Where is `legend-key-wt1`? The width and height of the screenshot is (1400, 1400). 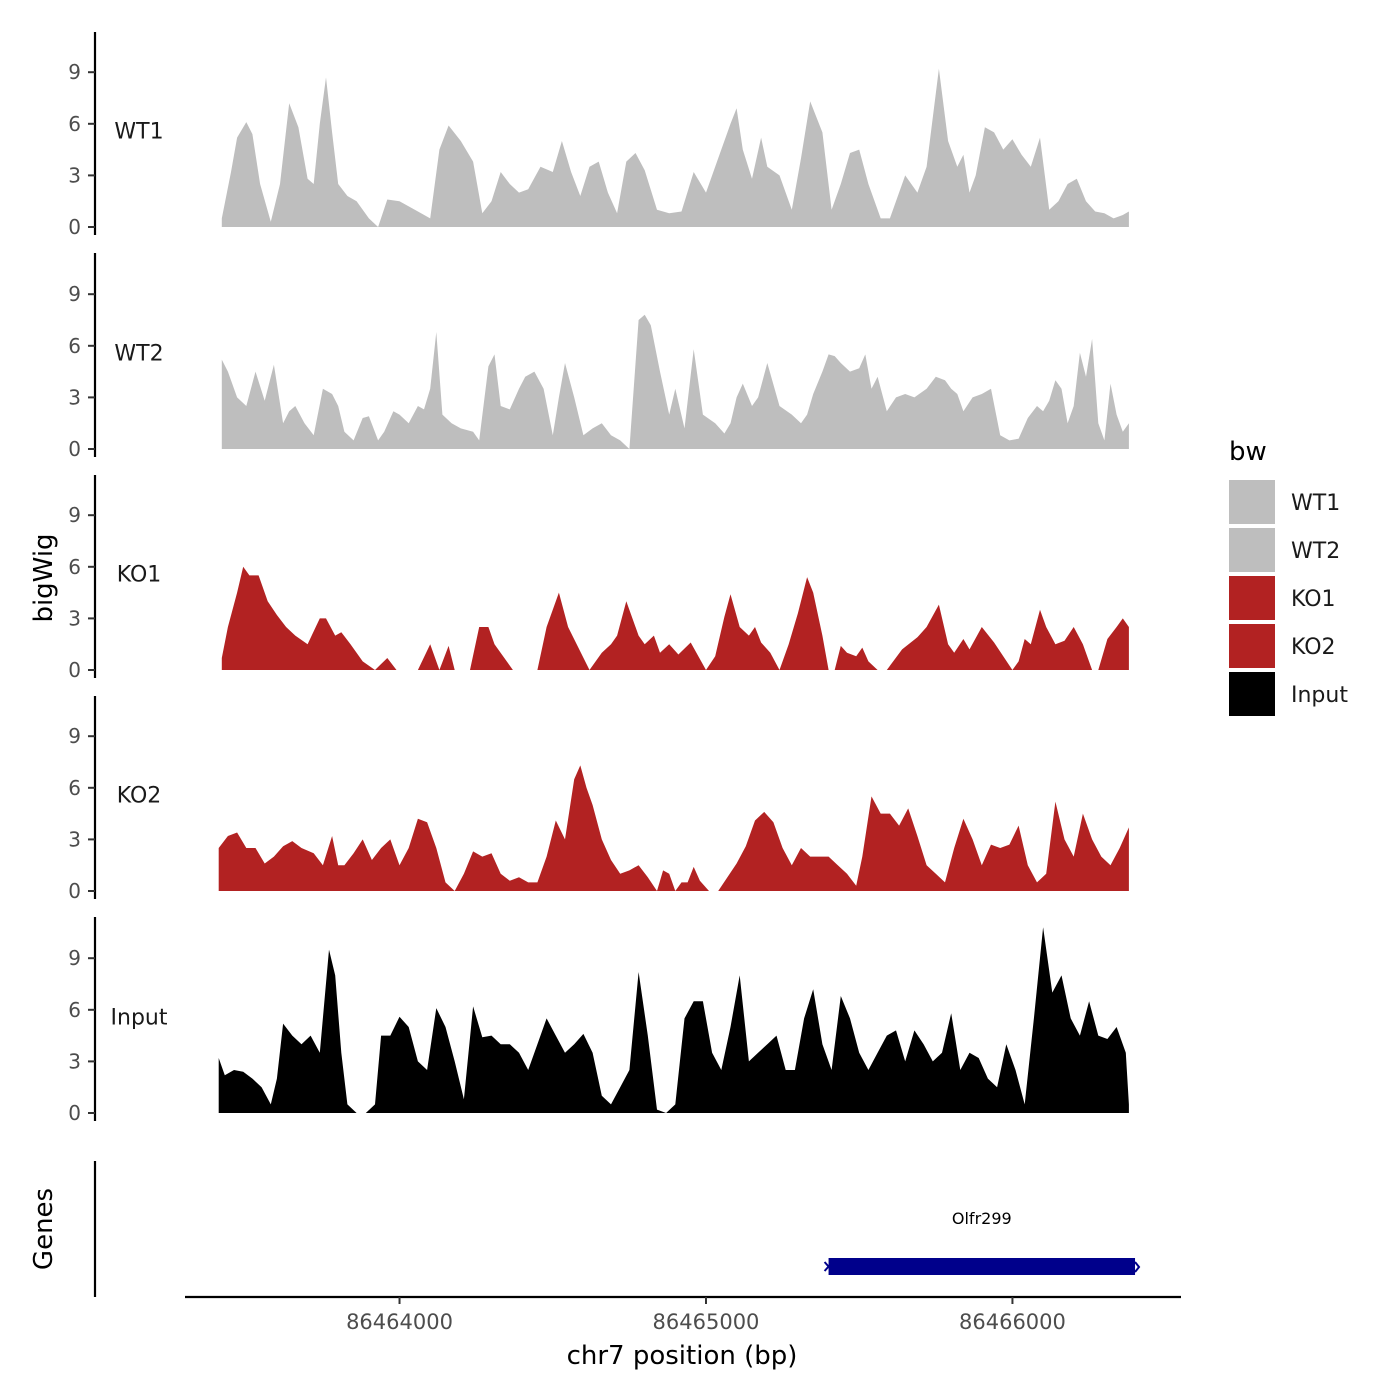
legend-key-wt1 is located at coordinates (1252, 502).